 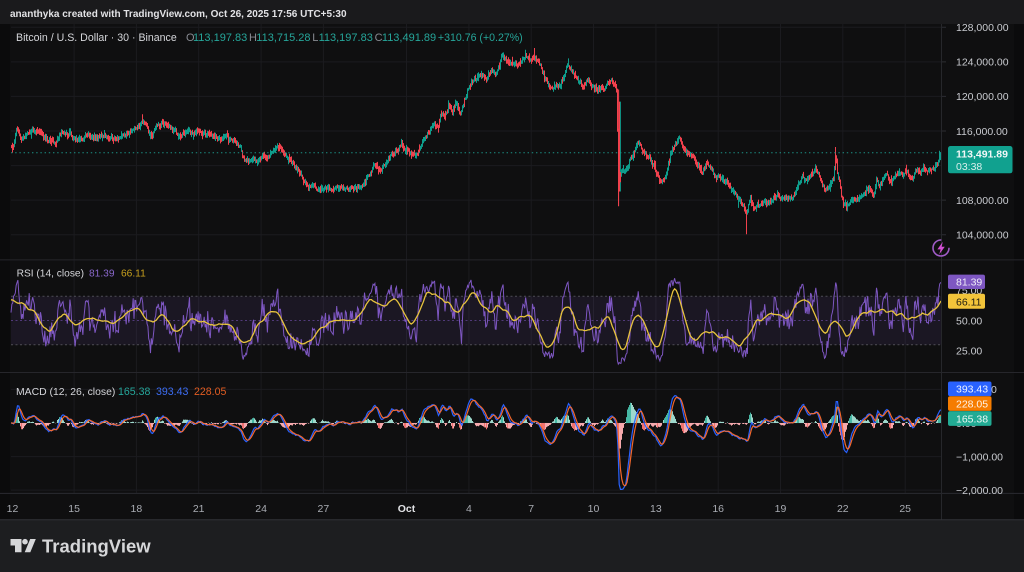 I want to click on svg-text: 116,000.00, so click(x=982, y=132).